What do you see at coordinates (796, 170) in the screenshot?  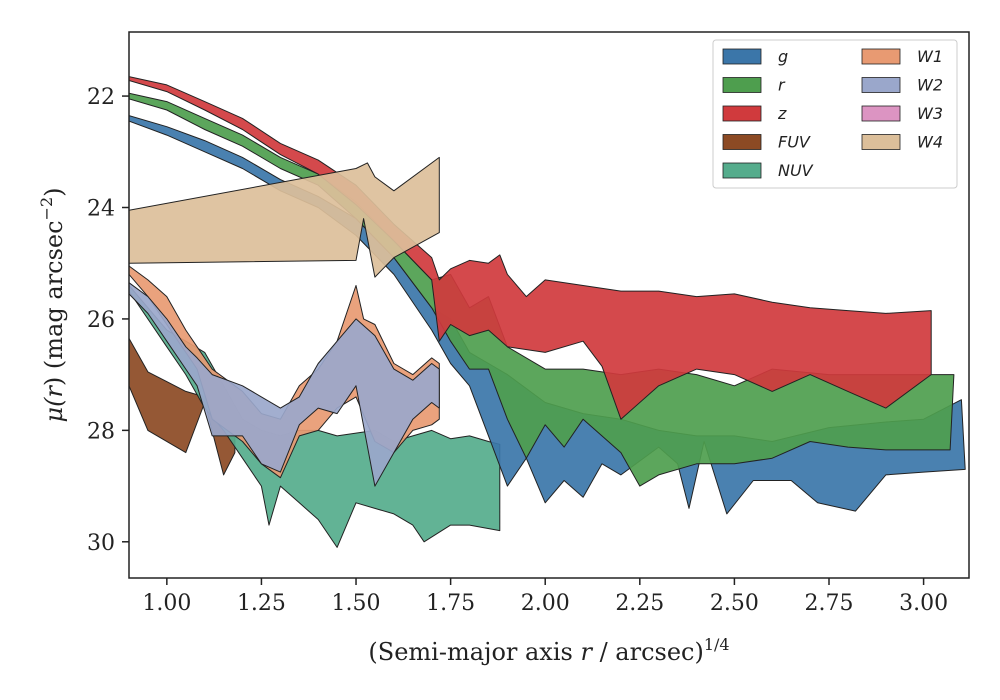 I see `legend-label-nuv: NUV` at bounding box center [796, 170].